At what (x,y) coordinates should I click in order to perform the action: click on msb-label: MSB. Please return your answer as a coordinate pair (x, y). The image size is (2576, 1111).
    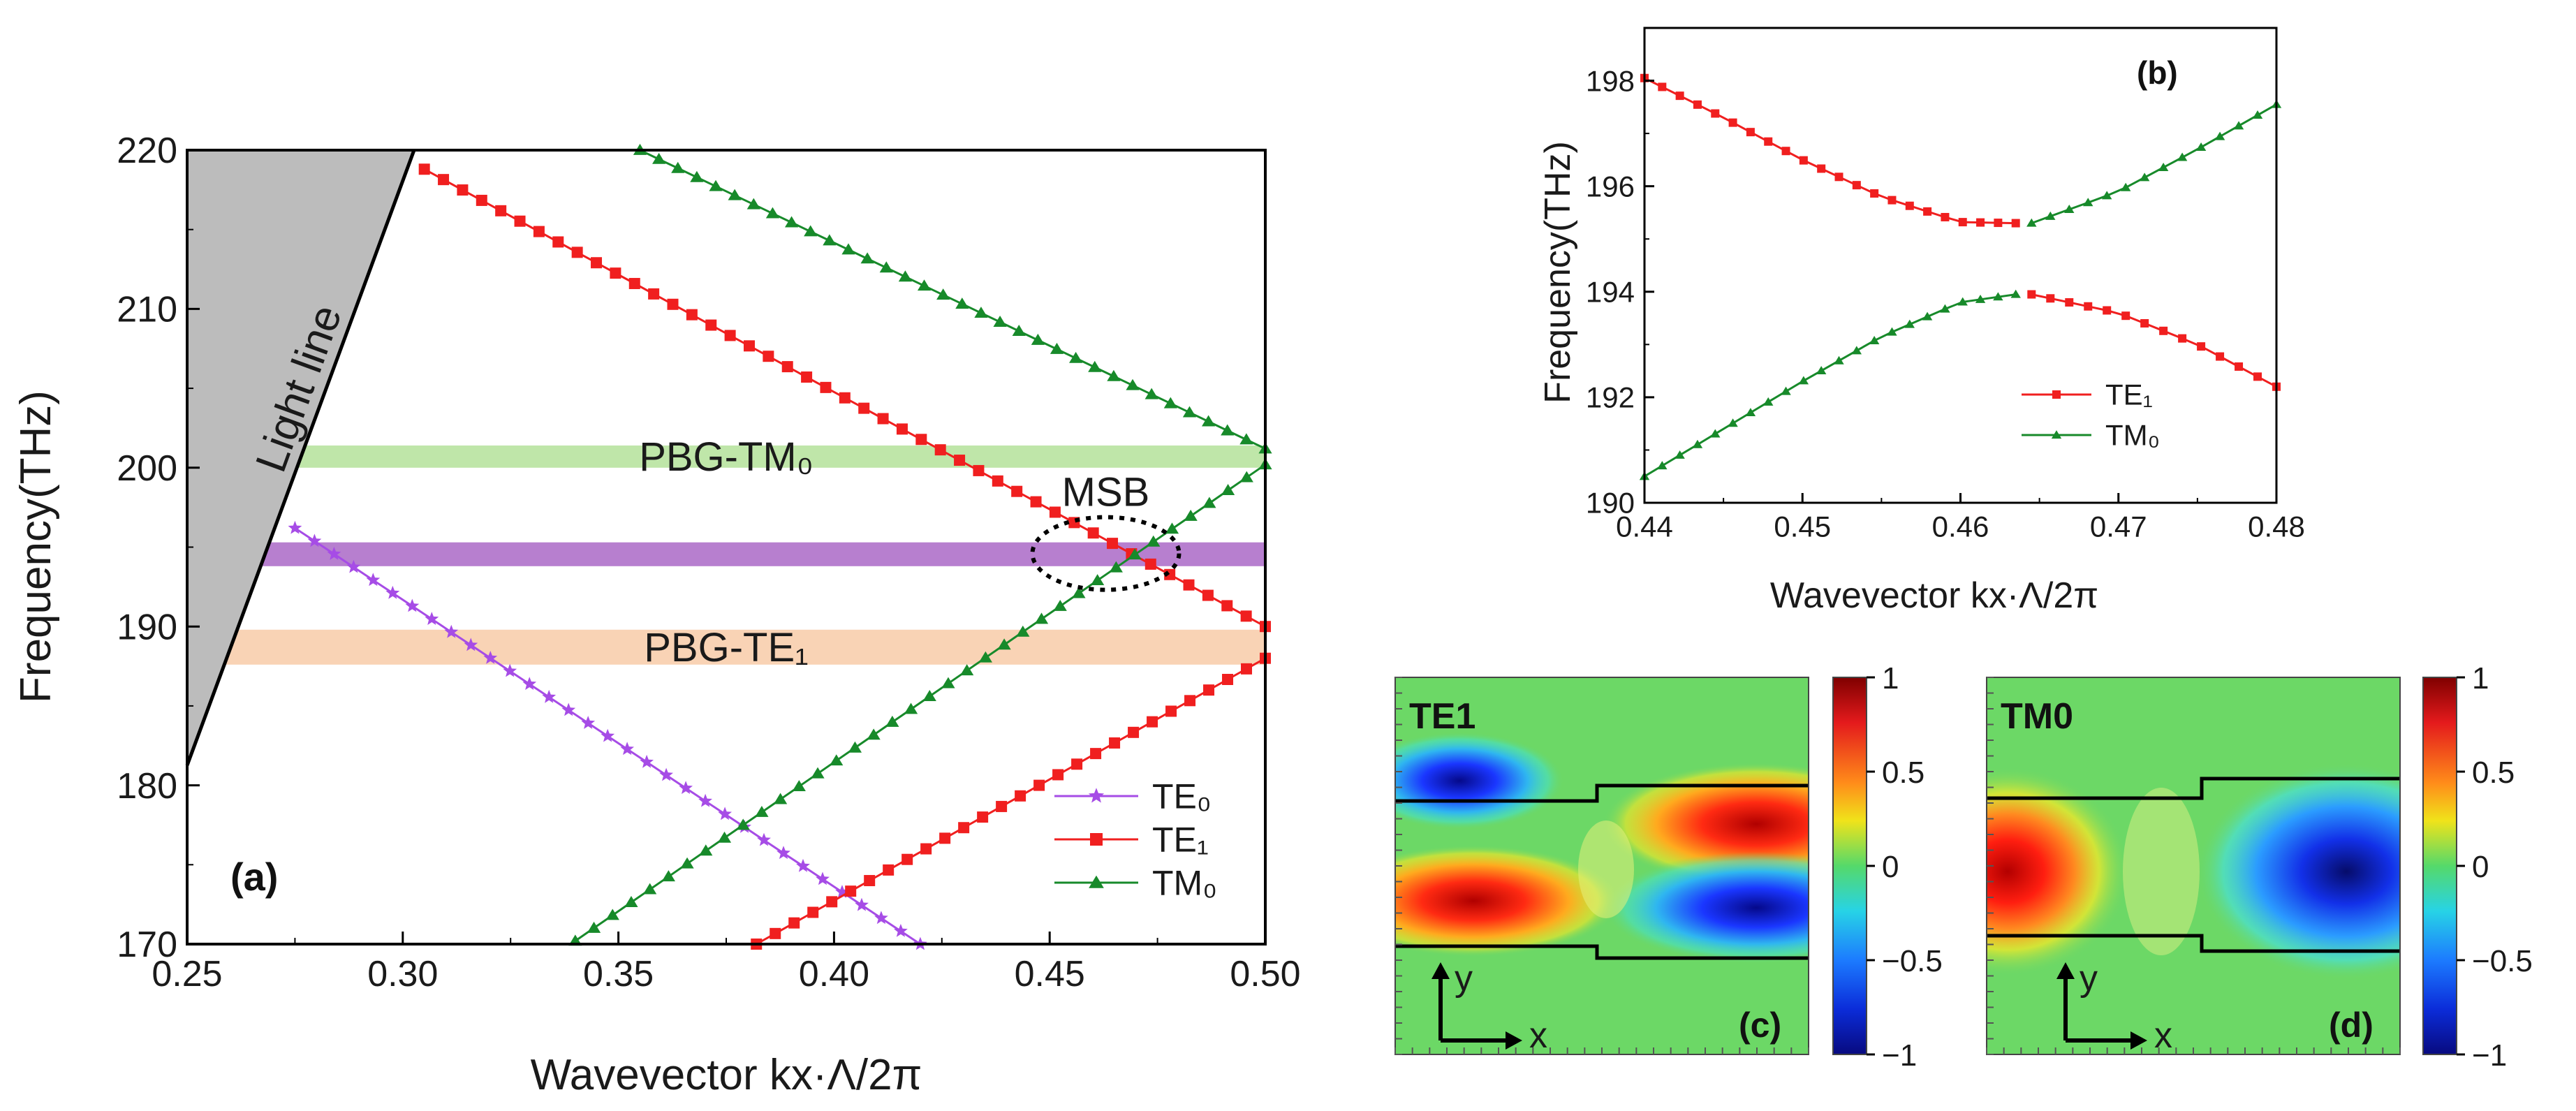
    Looking at the image, I should click on (1106, 492).